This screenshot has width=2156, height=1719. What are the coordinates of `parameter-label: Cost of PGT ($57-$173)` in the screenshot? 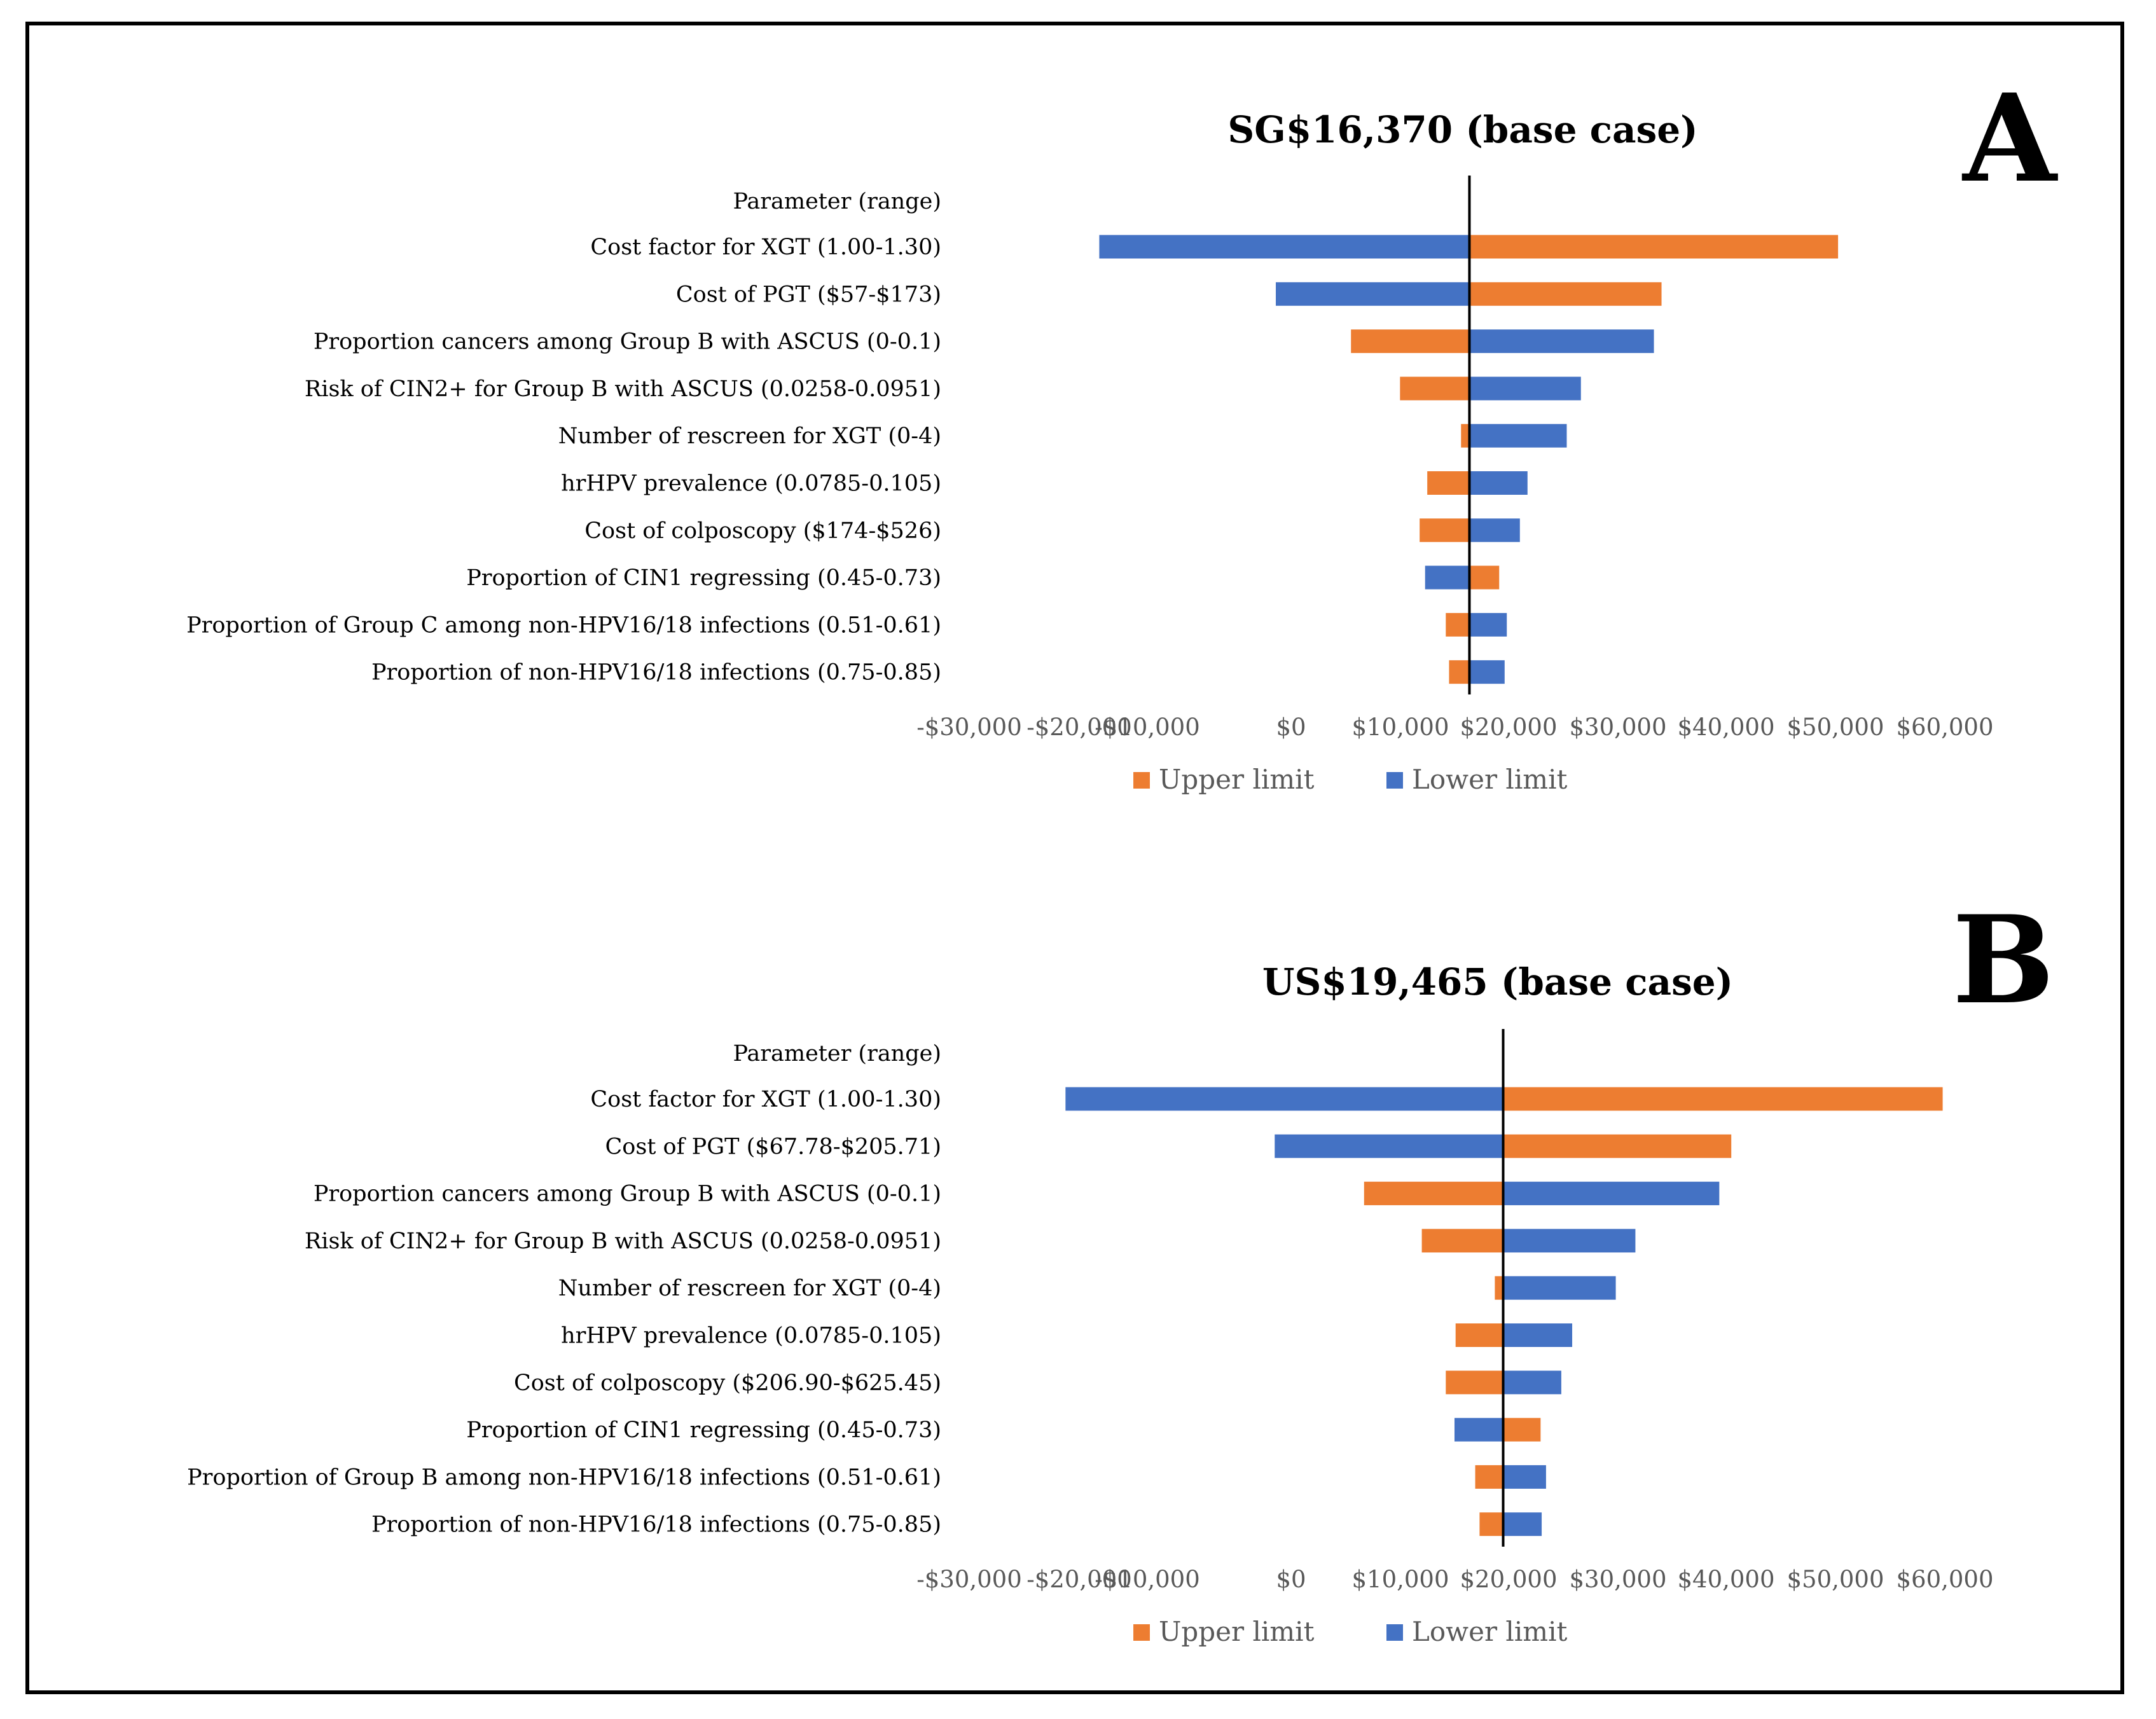 It's located at (808, 294).